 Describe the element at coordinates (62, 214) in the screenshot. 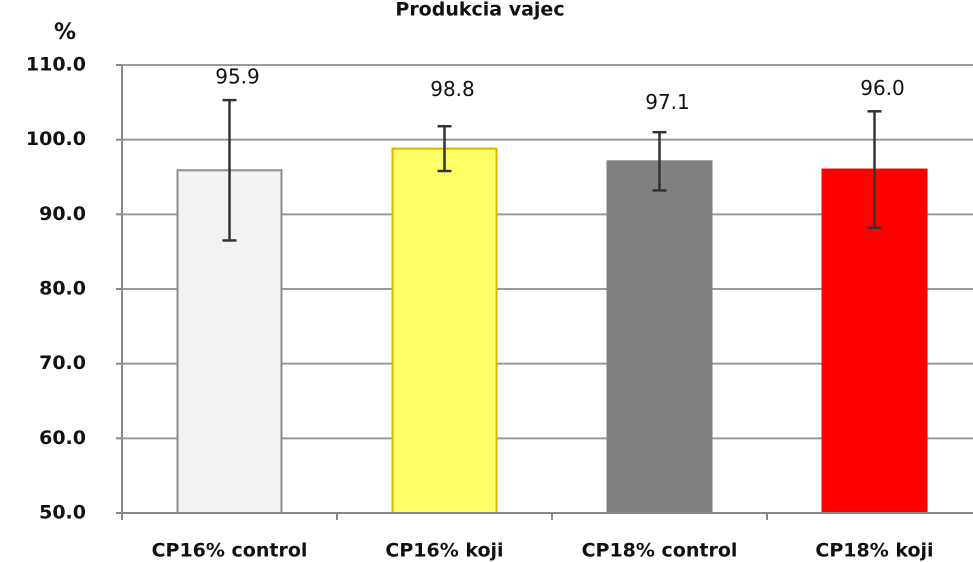

I see `y-tick-label: 90.0` at that location.